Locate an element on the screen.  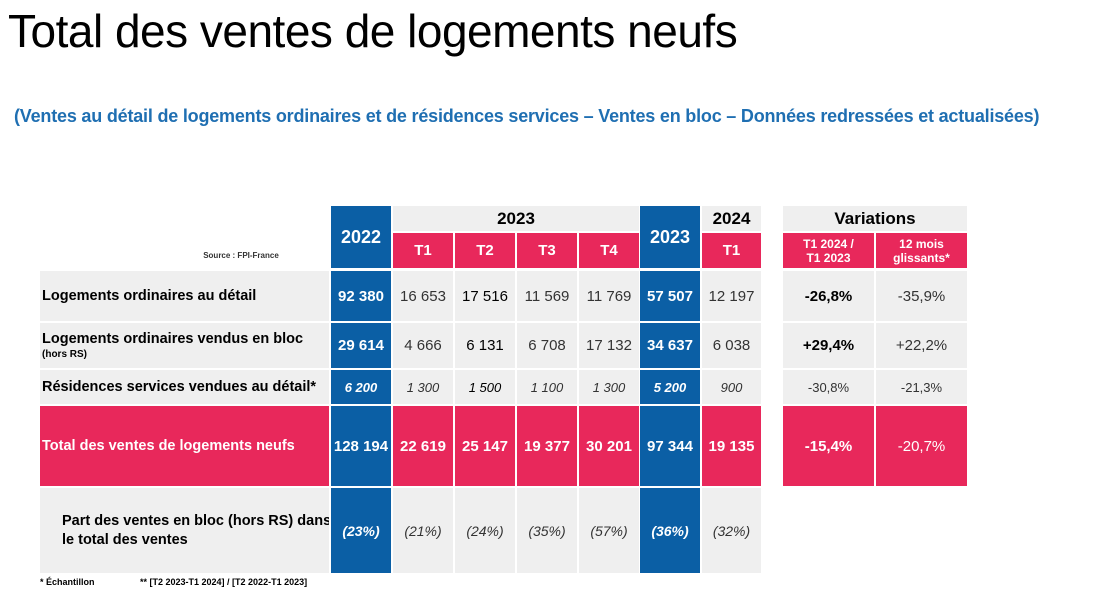
total-t1: 22 619 is located at coordinates (423, 446).